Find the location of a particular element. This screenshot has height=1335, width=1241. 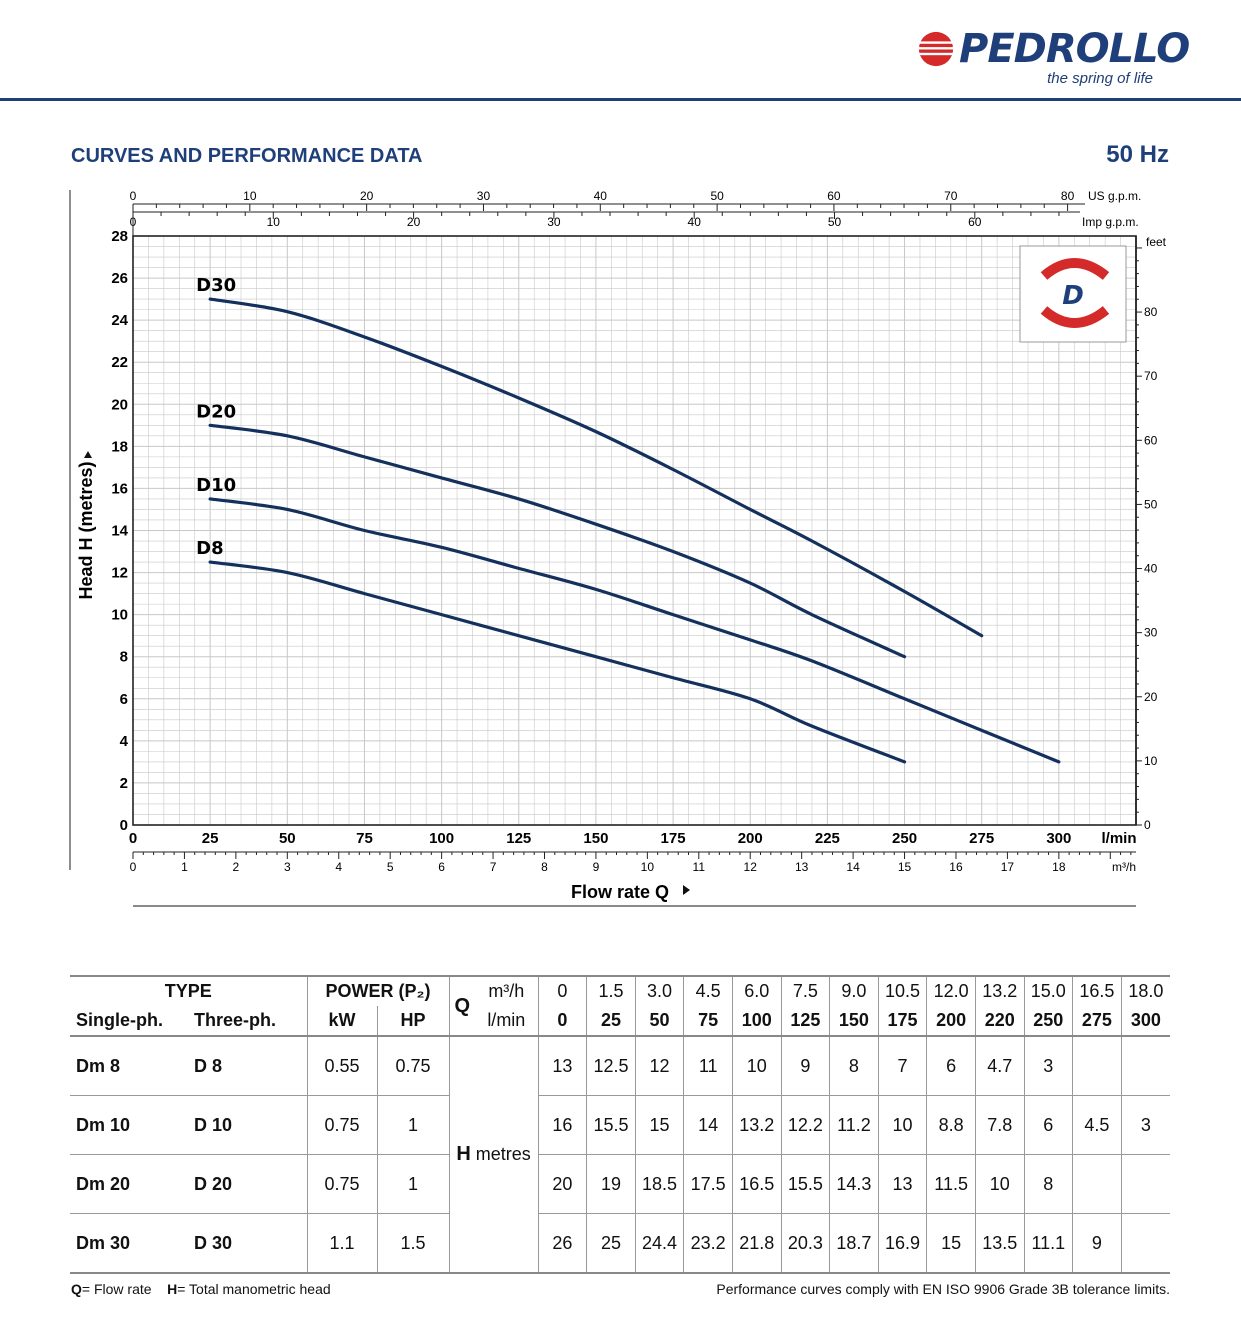

curve-label-d20: D20 is located at coordinates (216, 411).